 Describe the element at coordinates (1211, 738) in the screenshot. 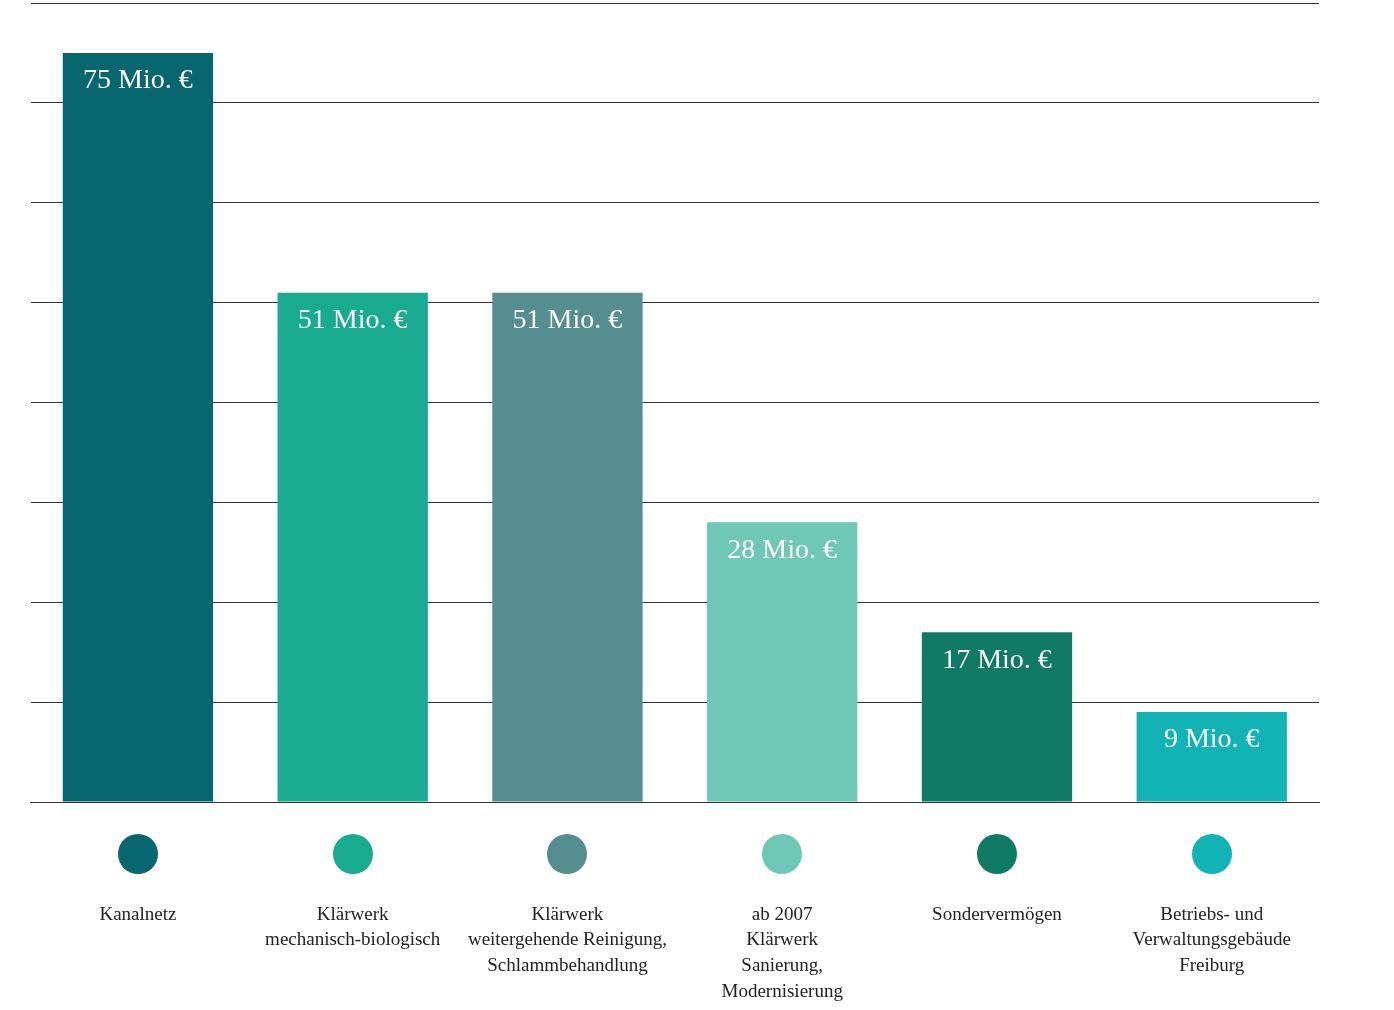

I see `data-label: 9 Mio. €` at that location.